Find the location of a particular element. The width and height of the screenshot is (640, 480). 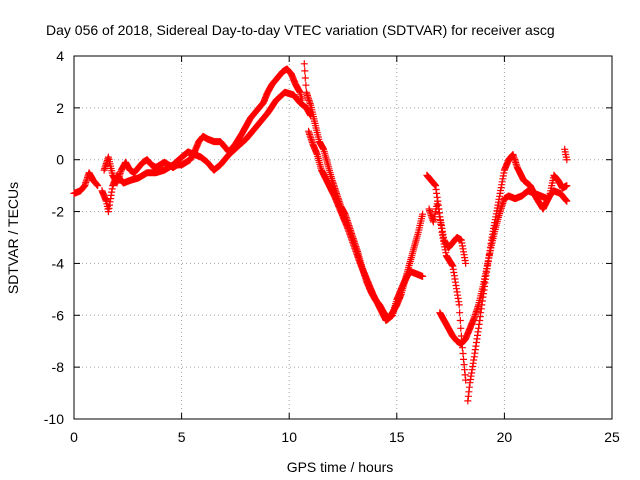

y-tick-label: 2 is located at coordinates (60, 108).